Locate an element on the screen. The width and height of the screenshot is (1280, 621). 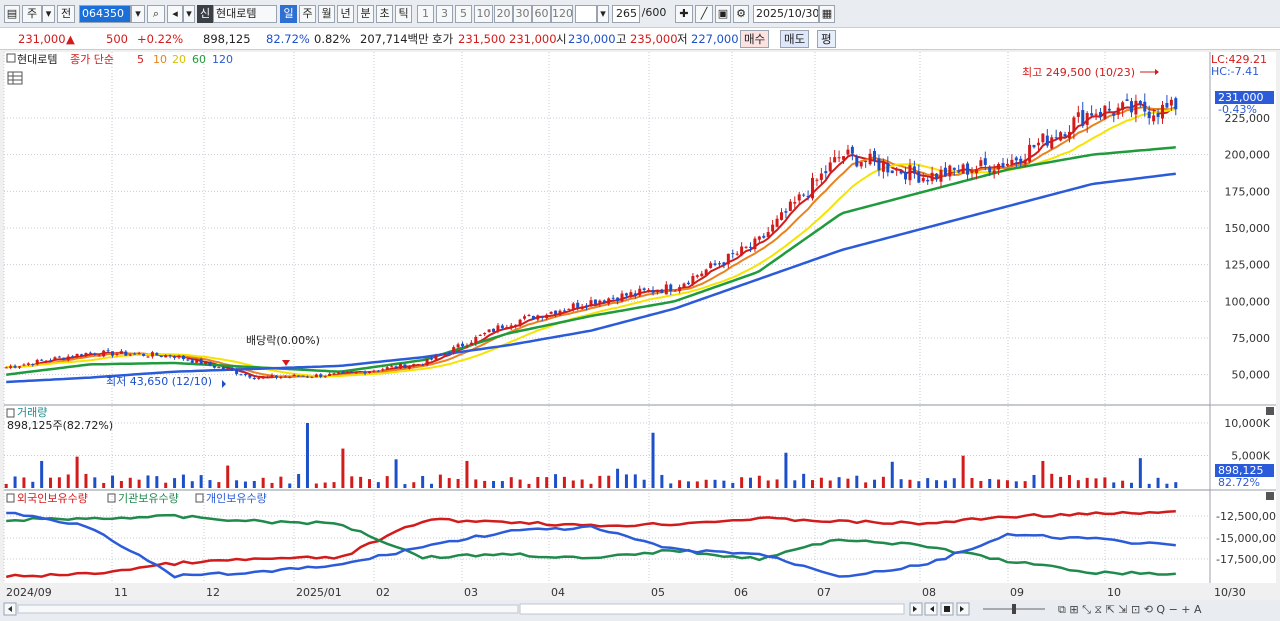
custom-period-input is located at coordinates (586, 14).